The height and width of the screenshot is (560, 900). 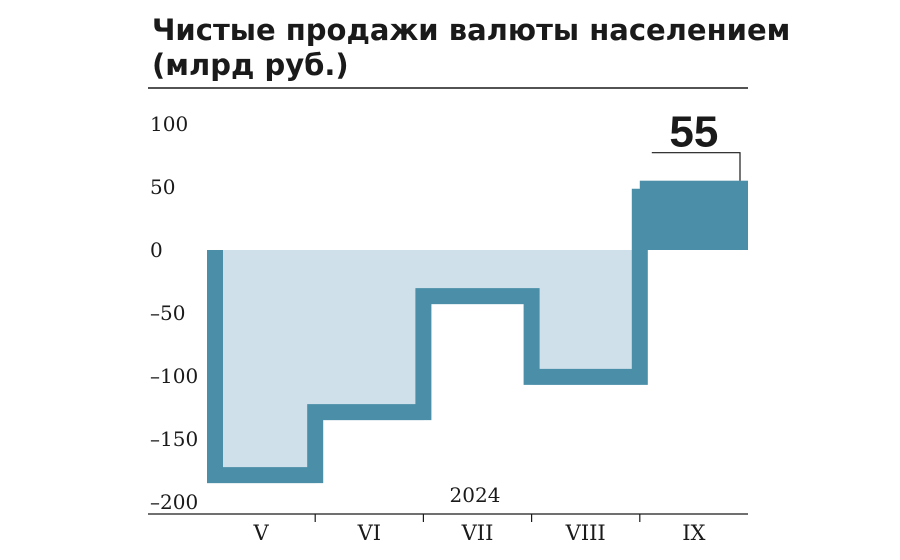 What do you see at coordinates (471, 30) in the screenshot?
I see `chart-title-line-1: Чистые продажи валюты населением` at bounding box center [471, 30].